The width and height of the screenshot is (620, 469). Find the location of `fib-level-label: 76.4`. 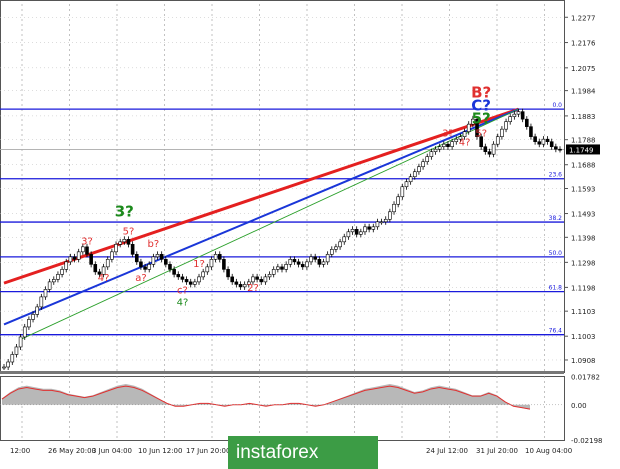

fib-level-label: 76.4 is located at coordinates (556, 331).